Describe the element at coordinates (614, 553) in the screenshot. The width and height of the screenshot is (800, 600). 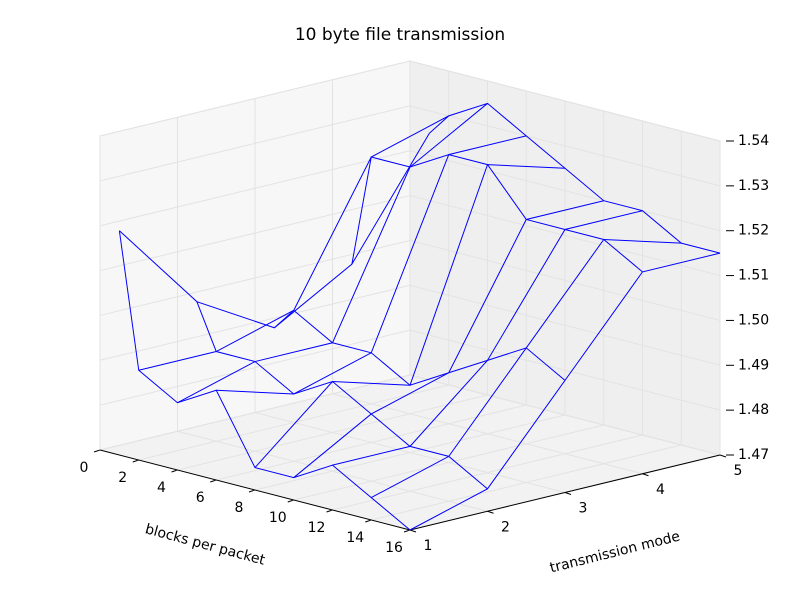
I see `y-axis-label: transmission mode` at that location.